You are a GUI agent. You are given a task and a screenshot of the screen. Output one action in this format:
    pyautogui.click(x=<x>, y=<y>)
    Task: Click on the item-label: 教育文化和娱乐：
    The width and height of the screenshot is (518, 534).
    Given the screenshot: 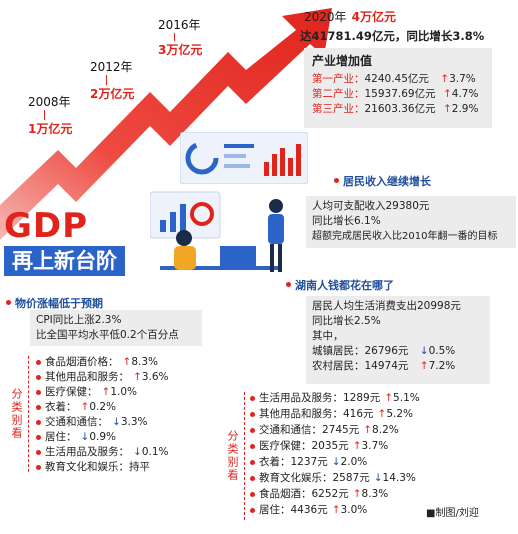 What is the action you would take?
    pyautogui.click(x=87, y=467)
    